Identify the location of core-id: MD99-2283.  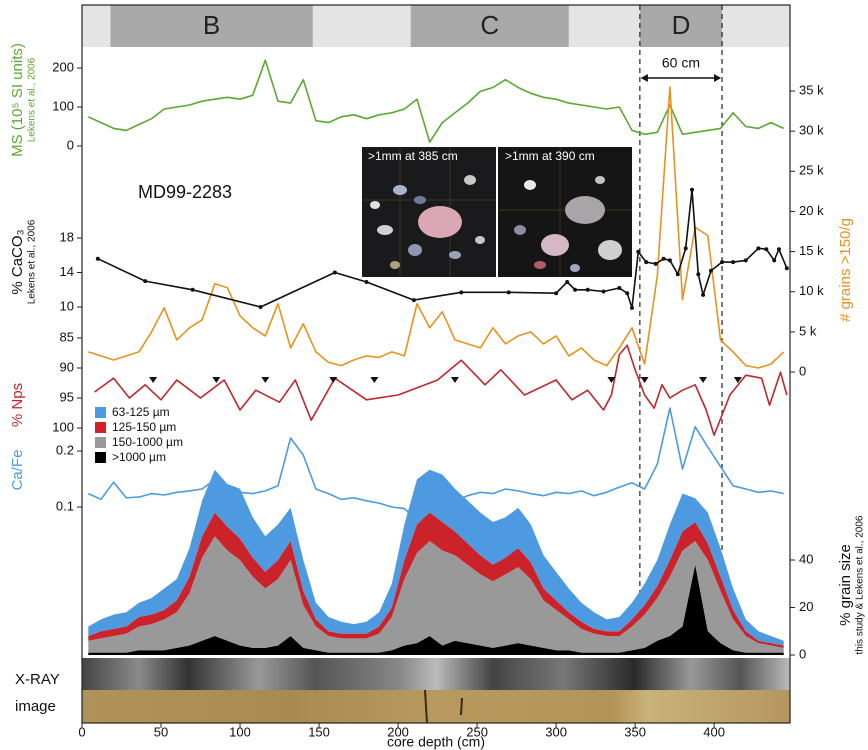
(185, 192).